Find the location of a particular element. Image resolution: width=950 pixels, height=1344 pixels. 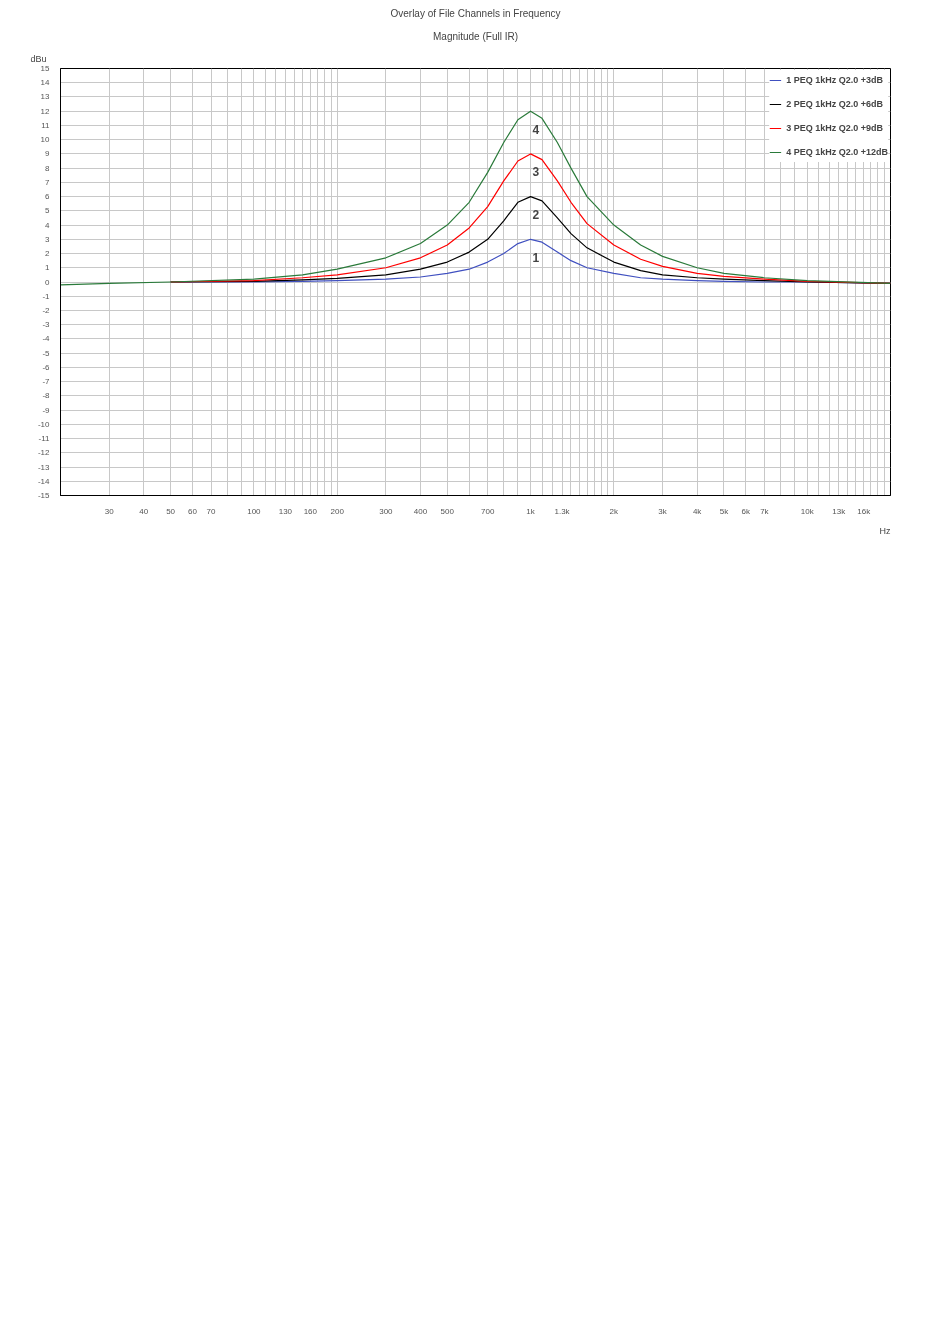

annotation: 4 is located at coordinates (536, 129).